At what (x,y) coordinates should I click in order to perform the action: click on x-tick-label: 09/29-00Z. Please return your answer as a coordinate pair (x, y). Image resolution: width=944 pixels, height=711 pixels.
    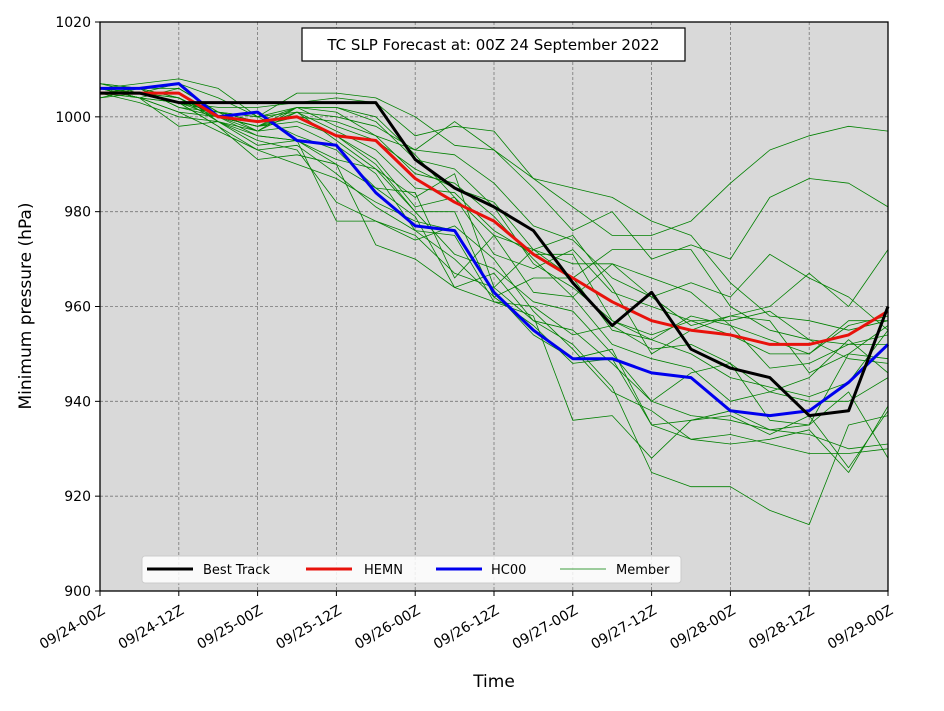
    Looking at the image, I should click on (860, 628).